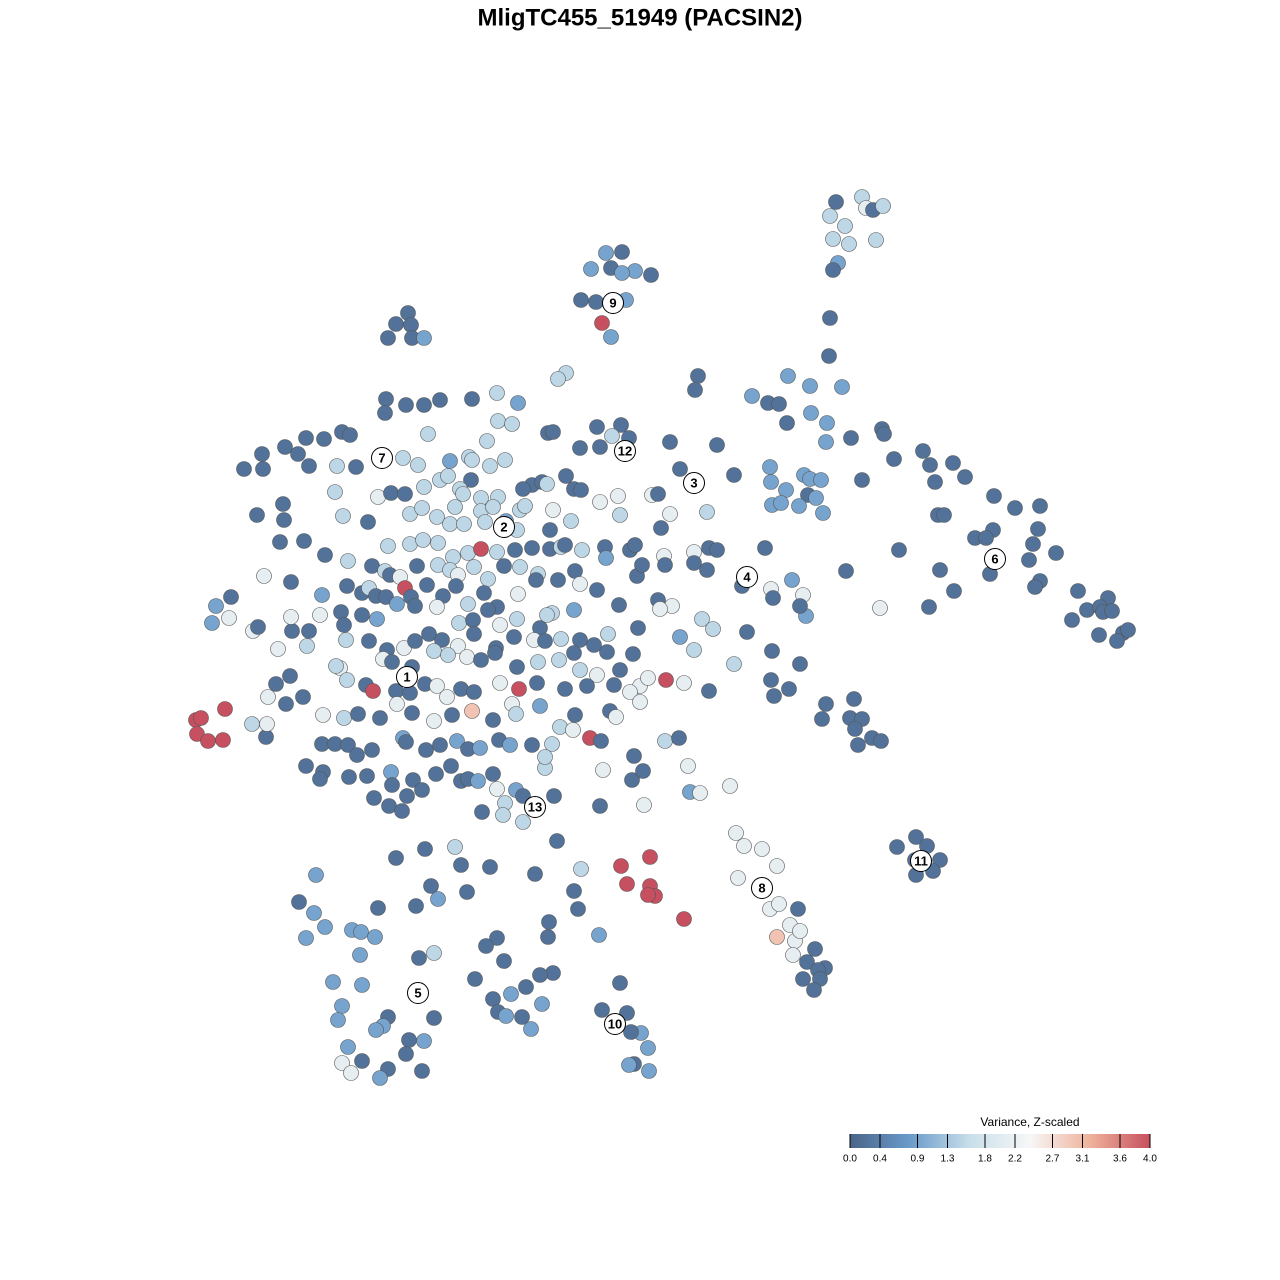  I want to click on colorbar-tick-label: 1.3, so click(948, 1159).